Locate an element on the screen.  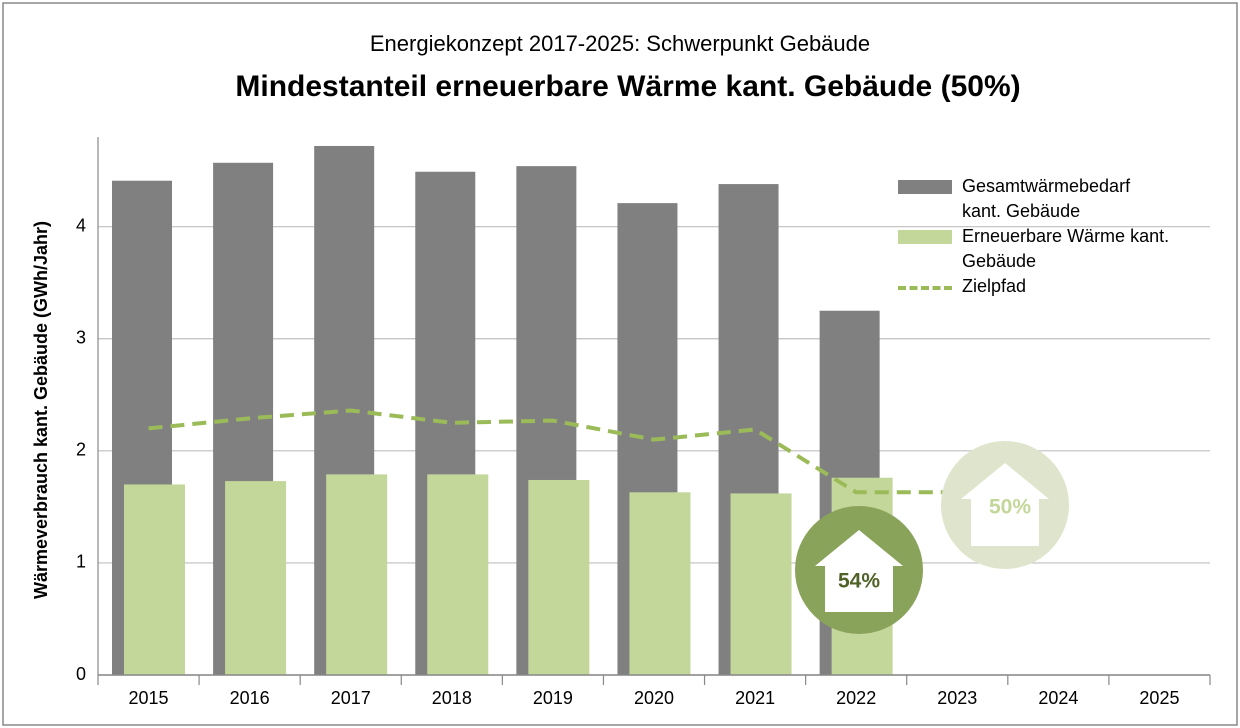
x-tick-label: 2016 is located at coordinates (250, 698).